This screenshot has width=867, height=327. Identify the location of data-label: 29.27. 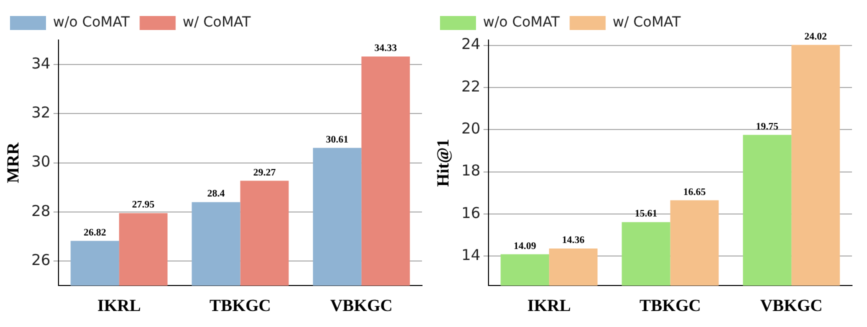
(264, 172).